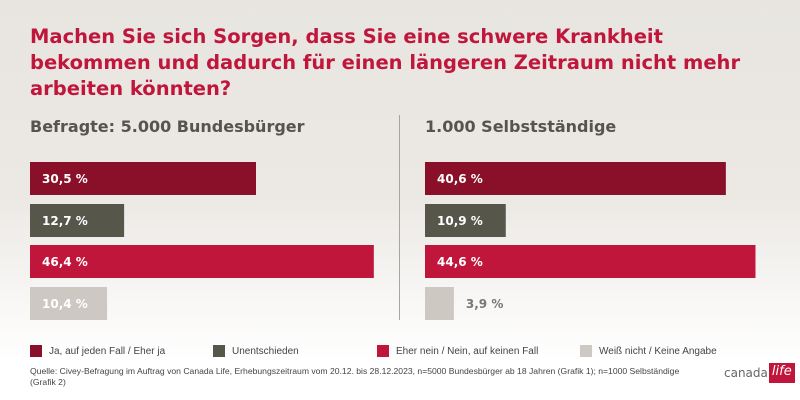  Describe the element at coordinates (65, 262) in the screenshot. I see `bar-value-label: 46,4 %` at that location.